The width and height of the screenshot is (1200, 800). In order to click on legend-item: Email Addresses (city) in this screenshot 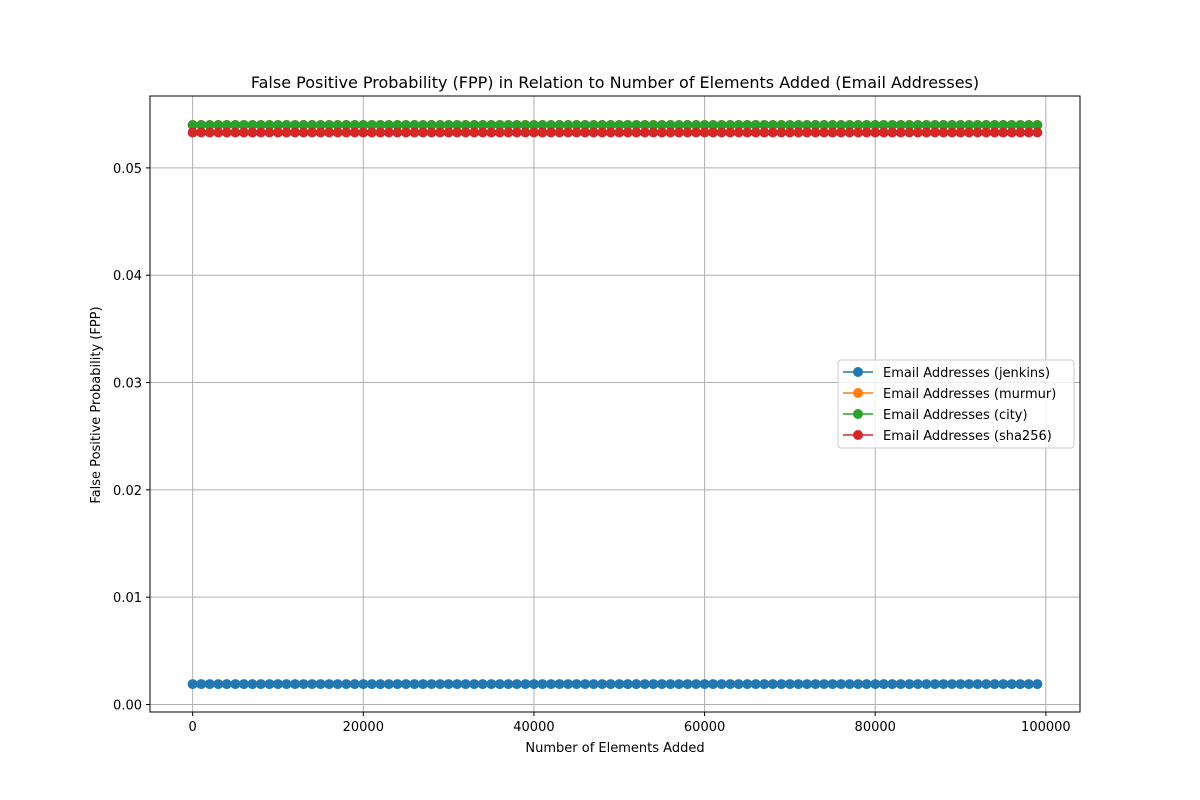, I will do `click(935, 415)`.